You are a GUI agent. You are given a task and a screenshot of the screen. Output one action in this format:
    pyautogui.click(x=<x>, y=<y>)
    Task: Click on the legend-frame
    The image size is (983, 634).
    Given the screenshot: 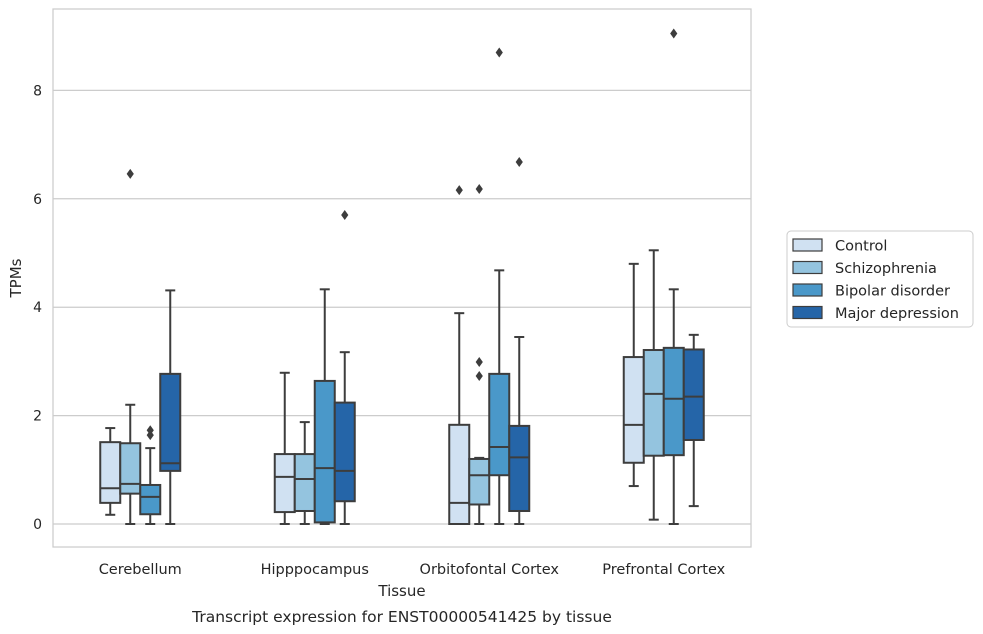 What is the action you would take?
    pyautogui.click(x=880, y=279)
    